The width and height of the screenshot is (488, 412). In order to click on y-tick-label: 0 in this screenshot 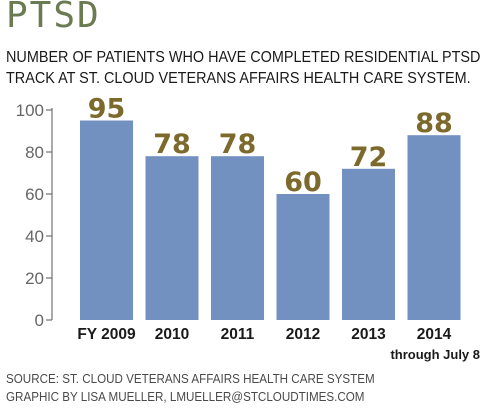, I will do `click(39, 320)`.